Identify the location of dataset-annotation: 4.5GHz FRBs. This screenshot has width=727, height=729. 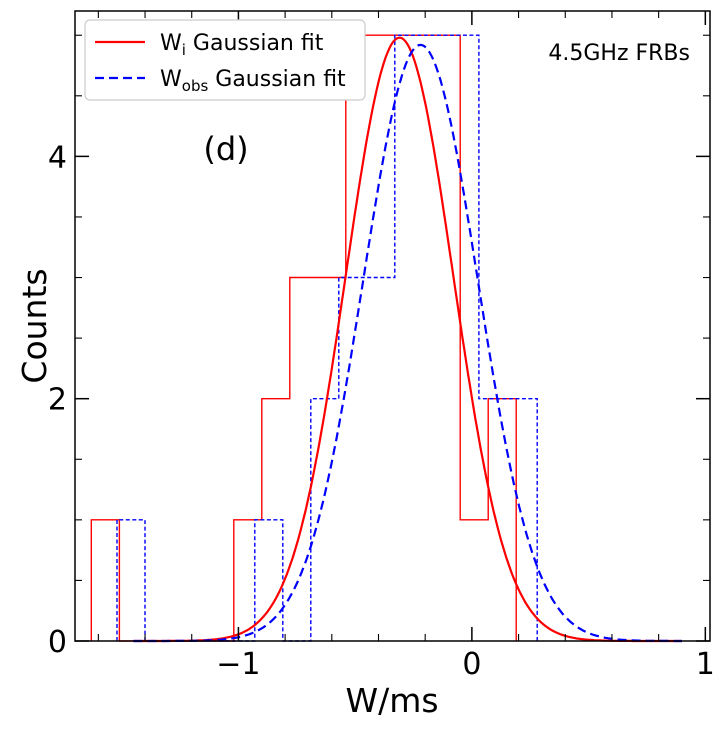
(619, 53).